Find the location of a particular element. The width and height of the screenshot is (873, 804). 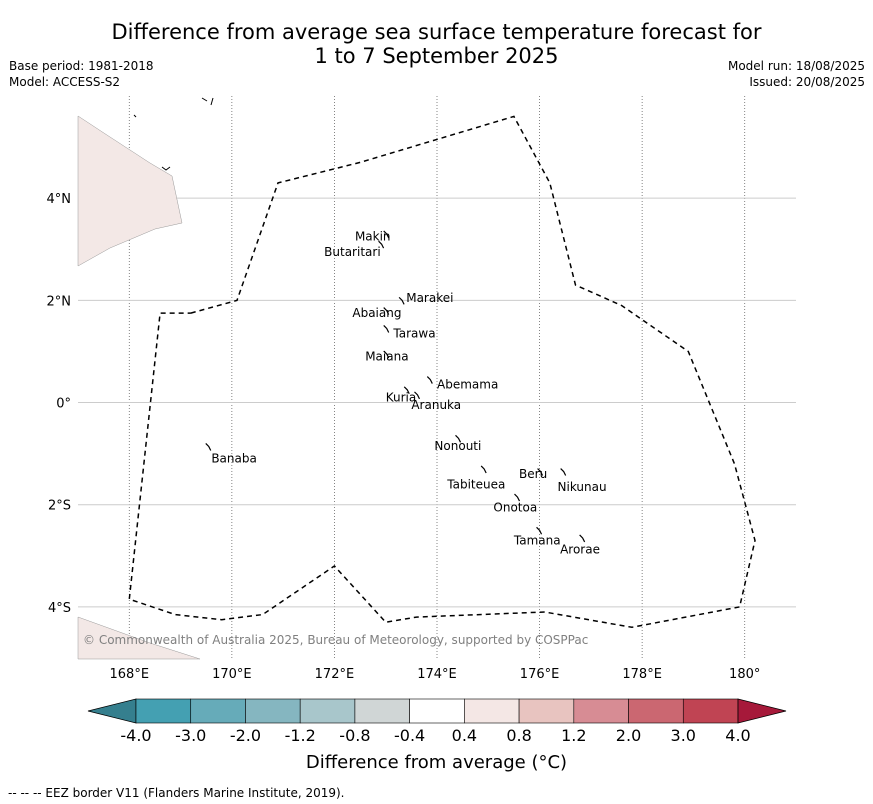

island-label-kuria: Kuria is located at coordinates (401, 397).